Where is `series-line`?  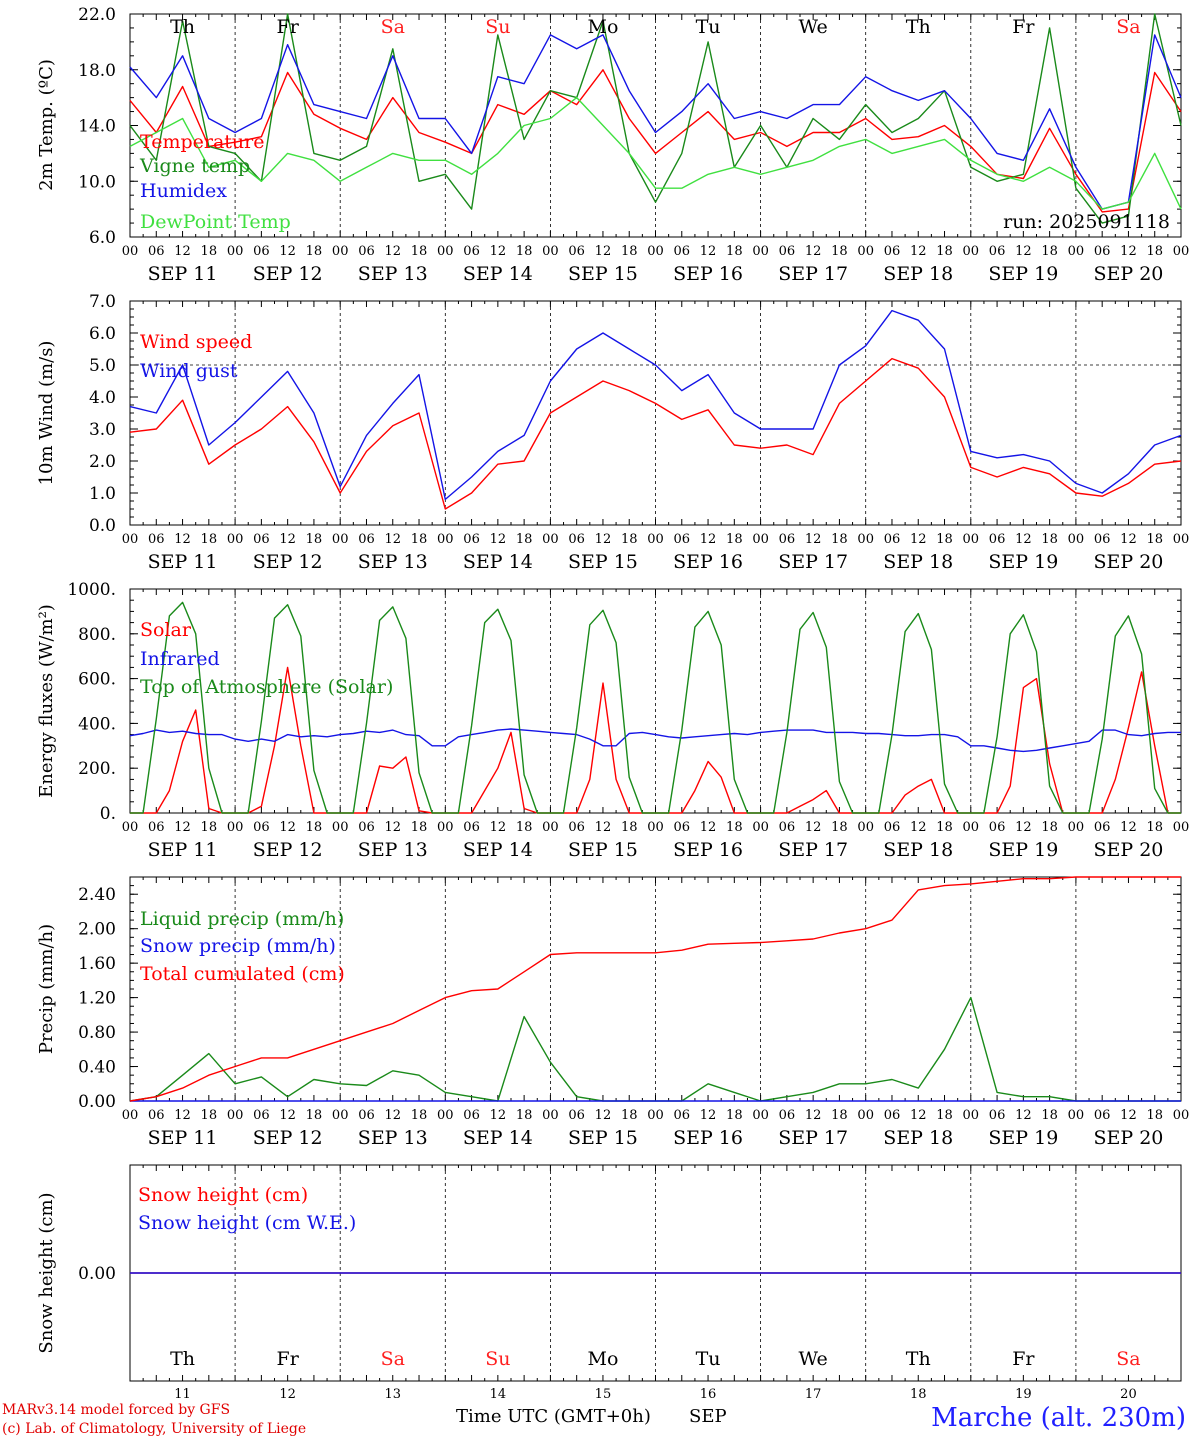
series-line is located at coordinates (655, 118).